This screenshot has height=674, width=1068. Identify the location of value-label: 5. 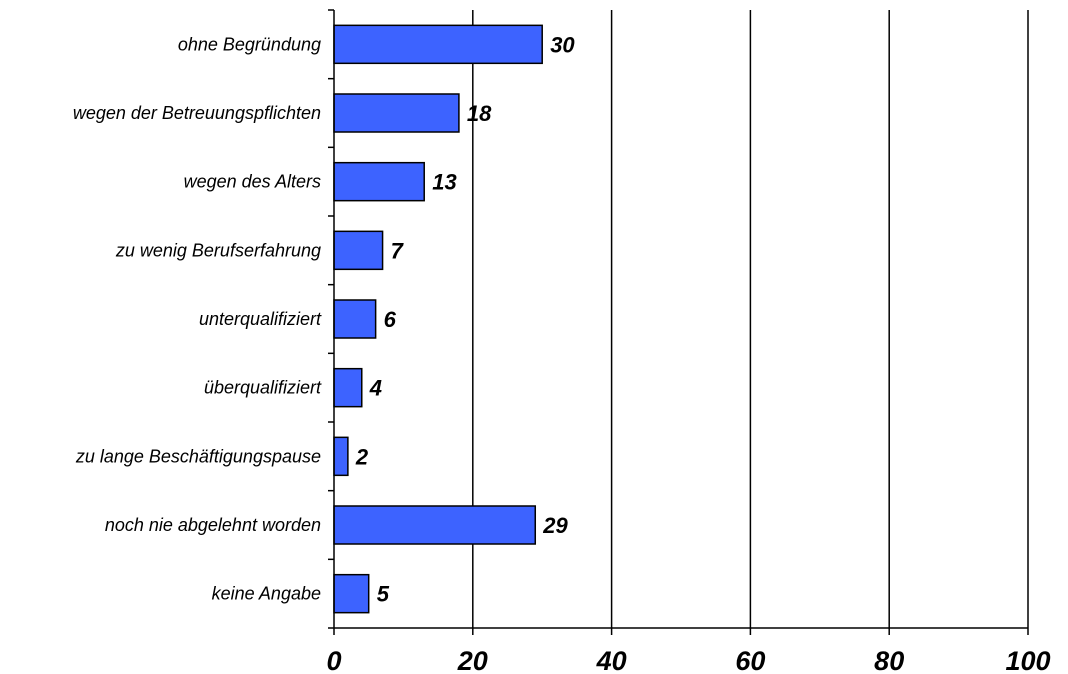
(383, 594).